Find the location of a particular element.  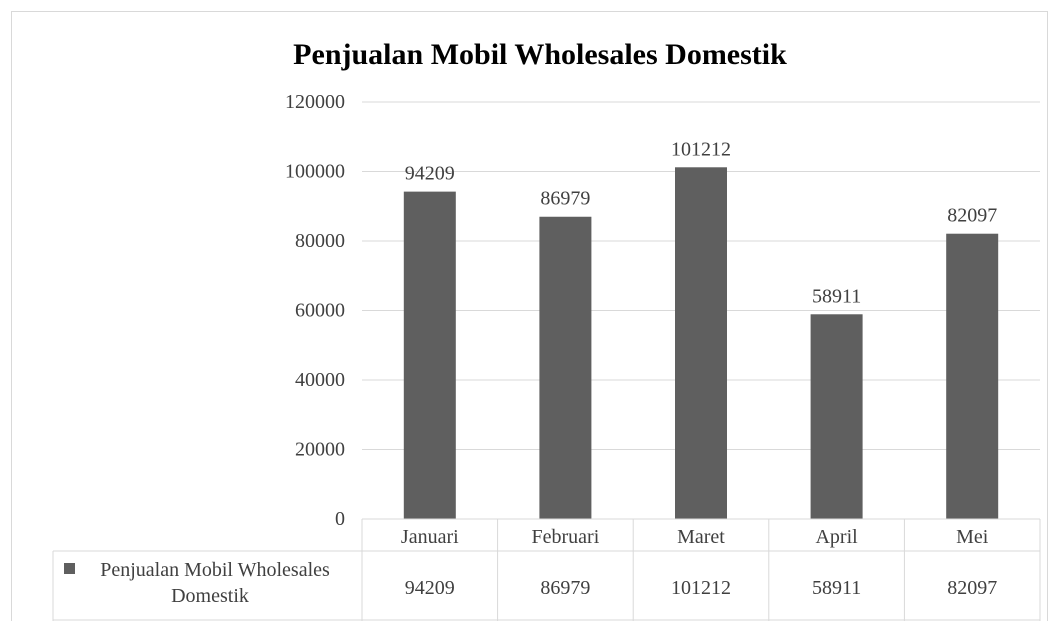

data-label-januari: 94209 is located at coordinates (430, 174).